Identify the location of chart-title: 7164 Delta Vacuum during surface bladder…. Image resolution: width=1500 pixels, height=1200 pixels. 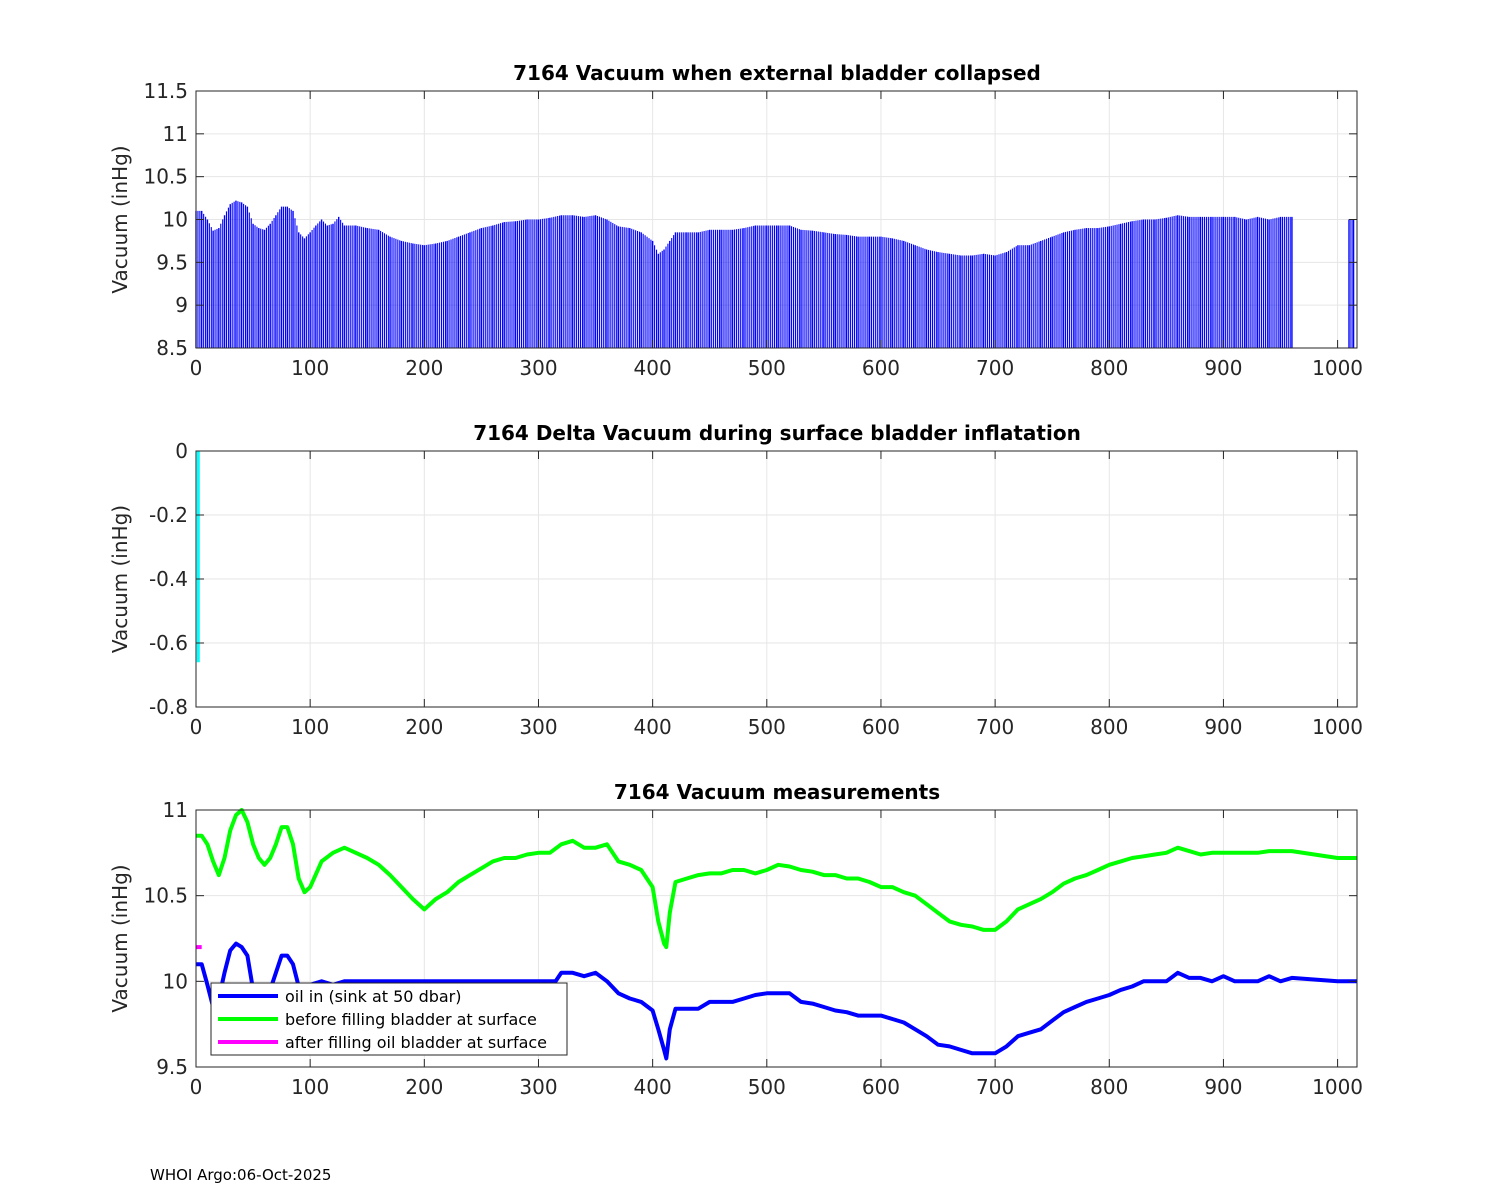
(777, 433).